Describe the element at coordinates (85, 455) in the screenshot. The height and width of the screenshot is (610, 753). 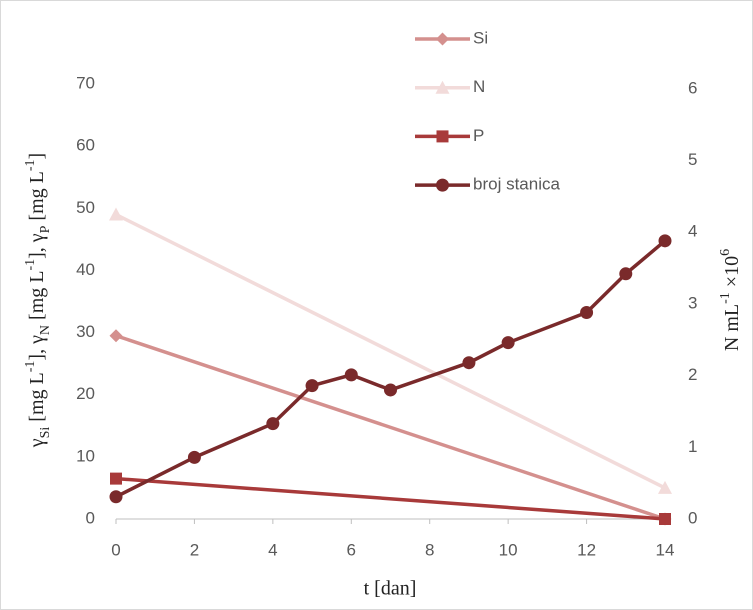
I see `y-tick-label: 10` at that location.